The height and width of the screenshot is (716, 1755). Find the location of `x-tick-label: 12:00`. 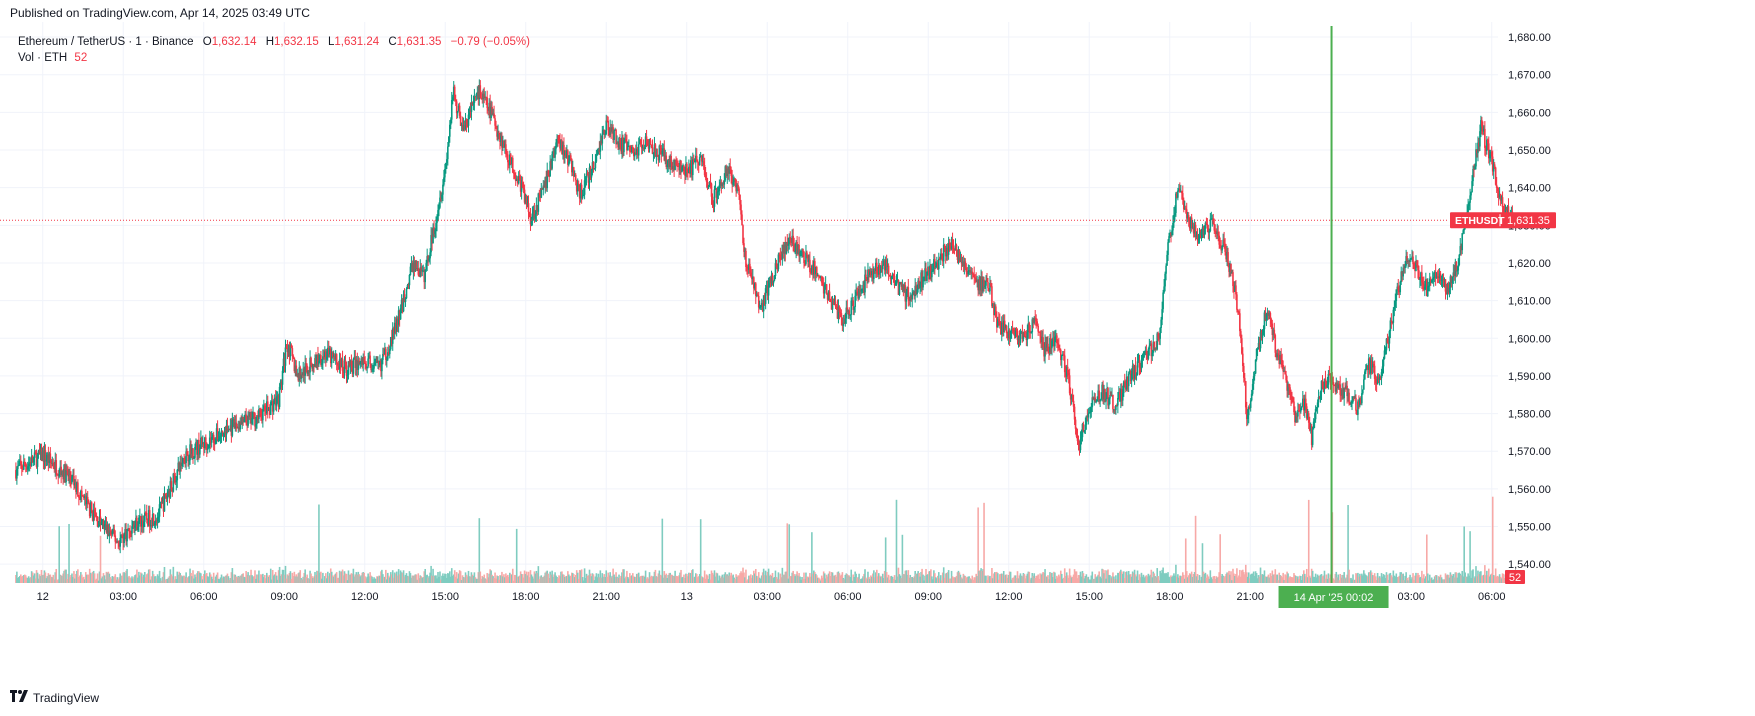

x-tick-label: 12:00 is located at coordinates (1009, 597).